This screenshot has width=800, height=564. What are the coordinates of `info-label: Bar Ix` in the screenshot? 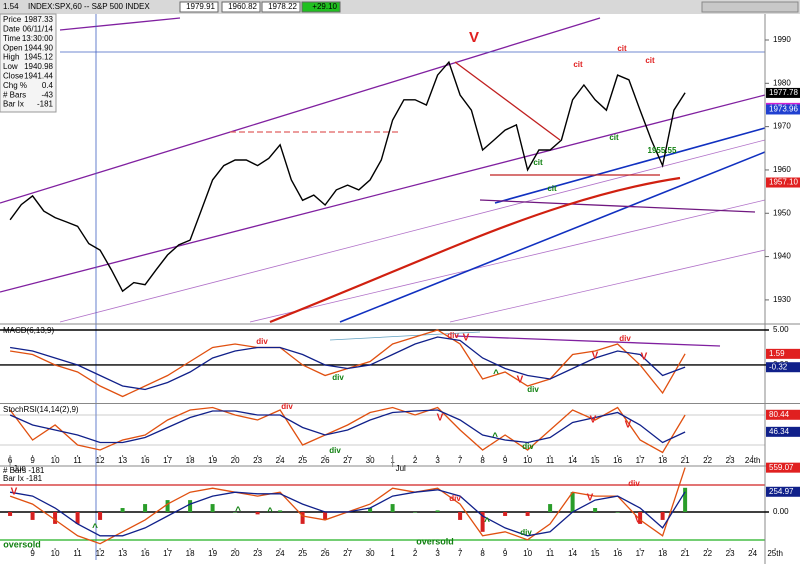 It's located at (13, 104).